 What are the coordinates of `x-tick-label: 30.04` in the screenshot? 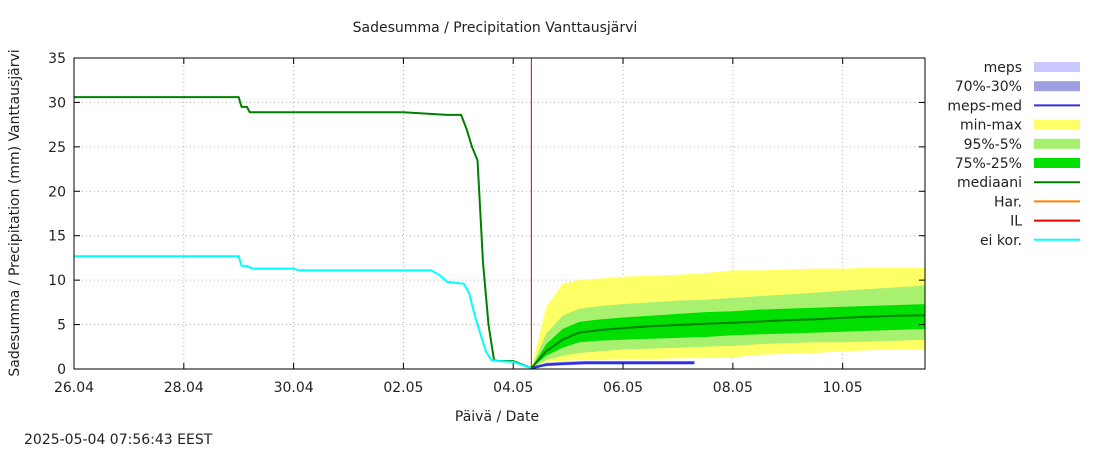 It's located at (294, 388).